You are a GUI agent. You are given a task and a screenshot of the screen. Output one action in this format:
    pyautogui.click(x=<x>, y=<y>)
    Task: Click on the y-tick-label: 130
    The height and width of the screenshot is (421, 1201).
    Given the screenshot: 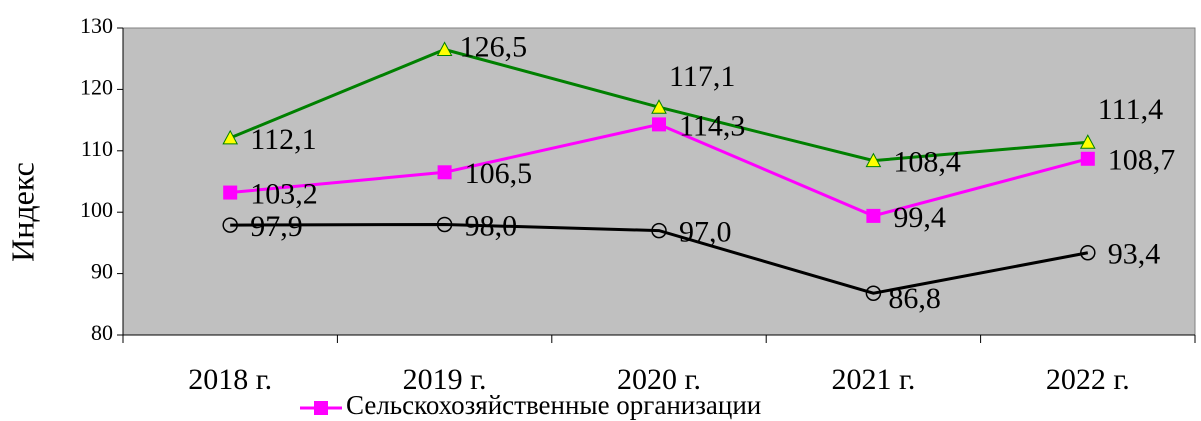 What is the action you would take?
    pyautogui.click(x=96, y=25)
    